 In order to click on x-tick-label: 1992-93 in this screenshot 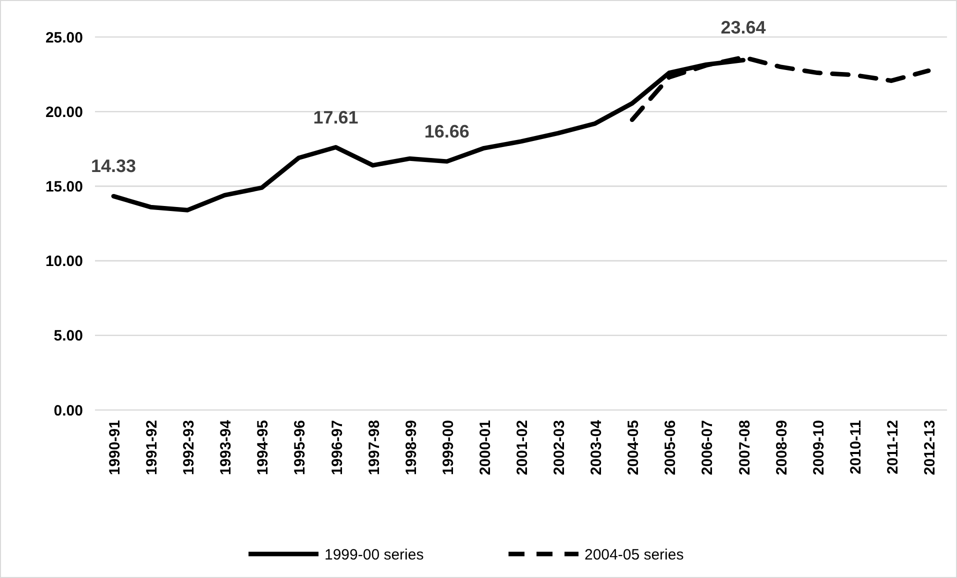, I will do `click(189, 448)`.